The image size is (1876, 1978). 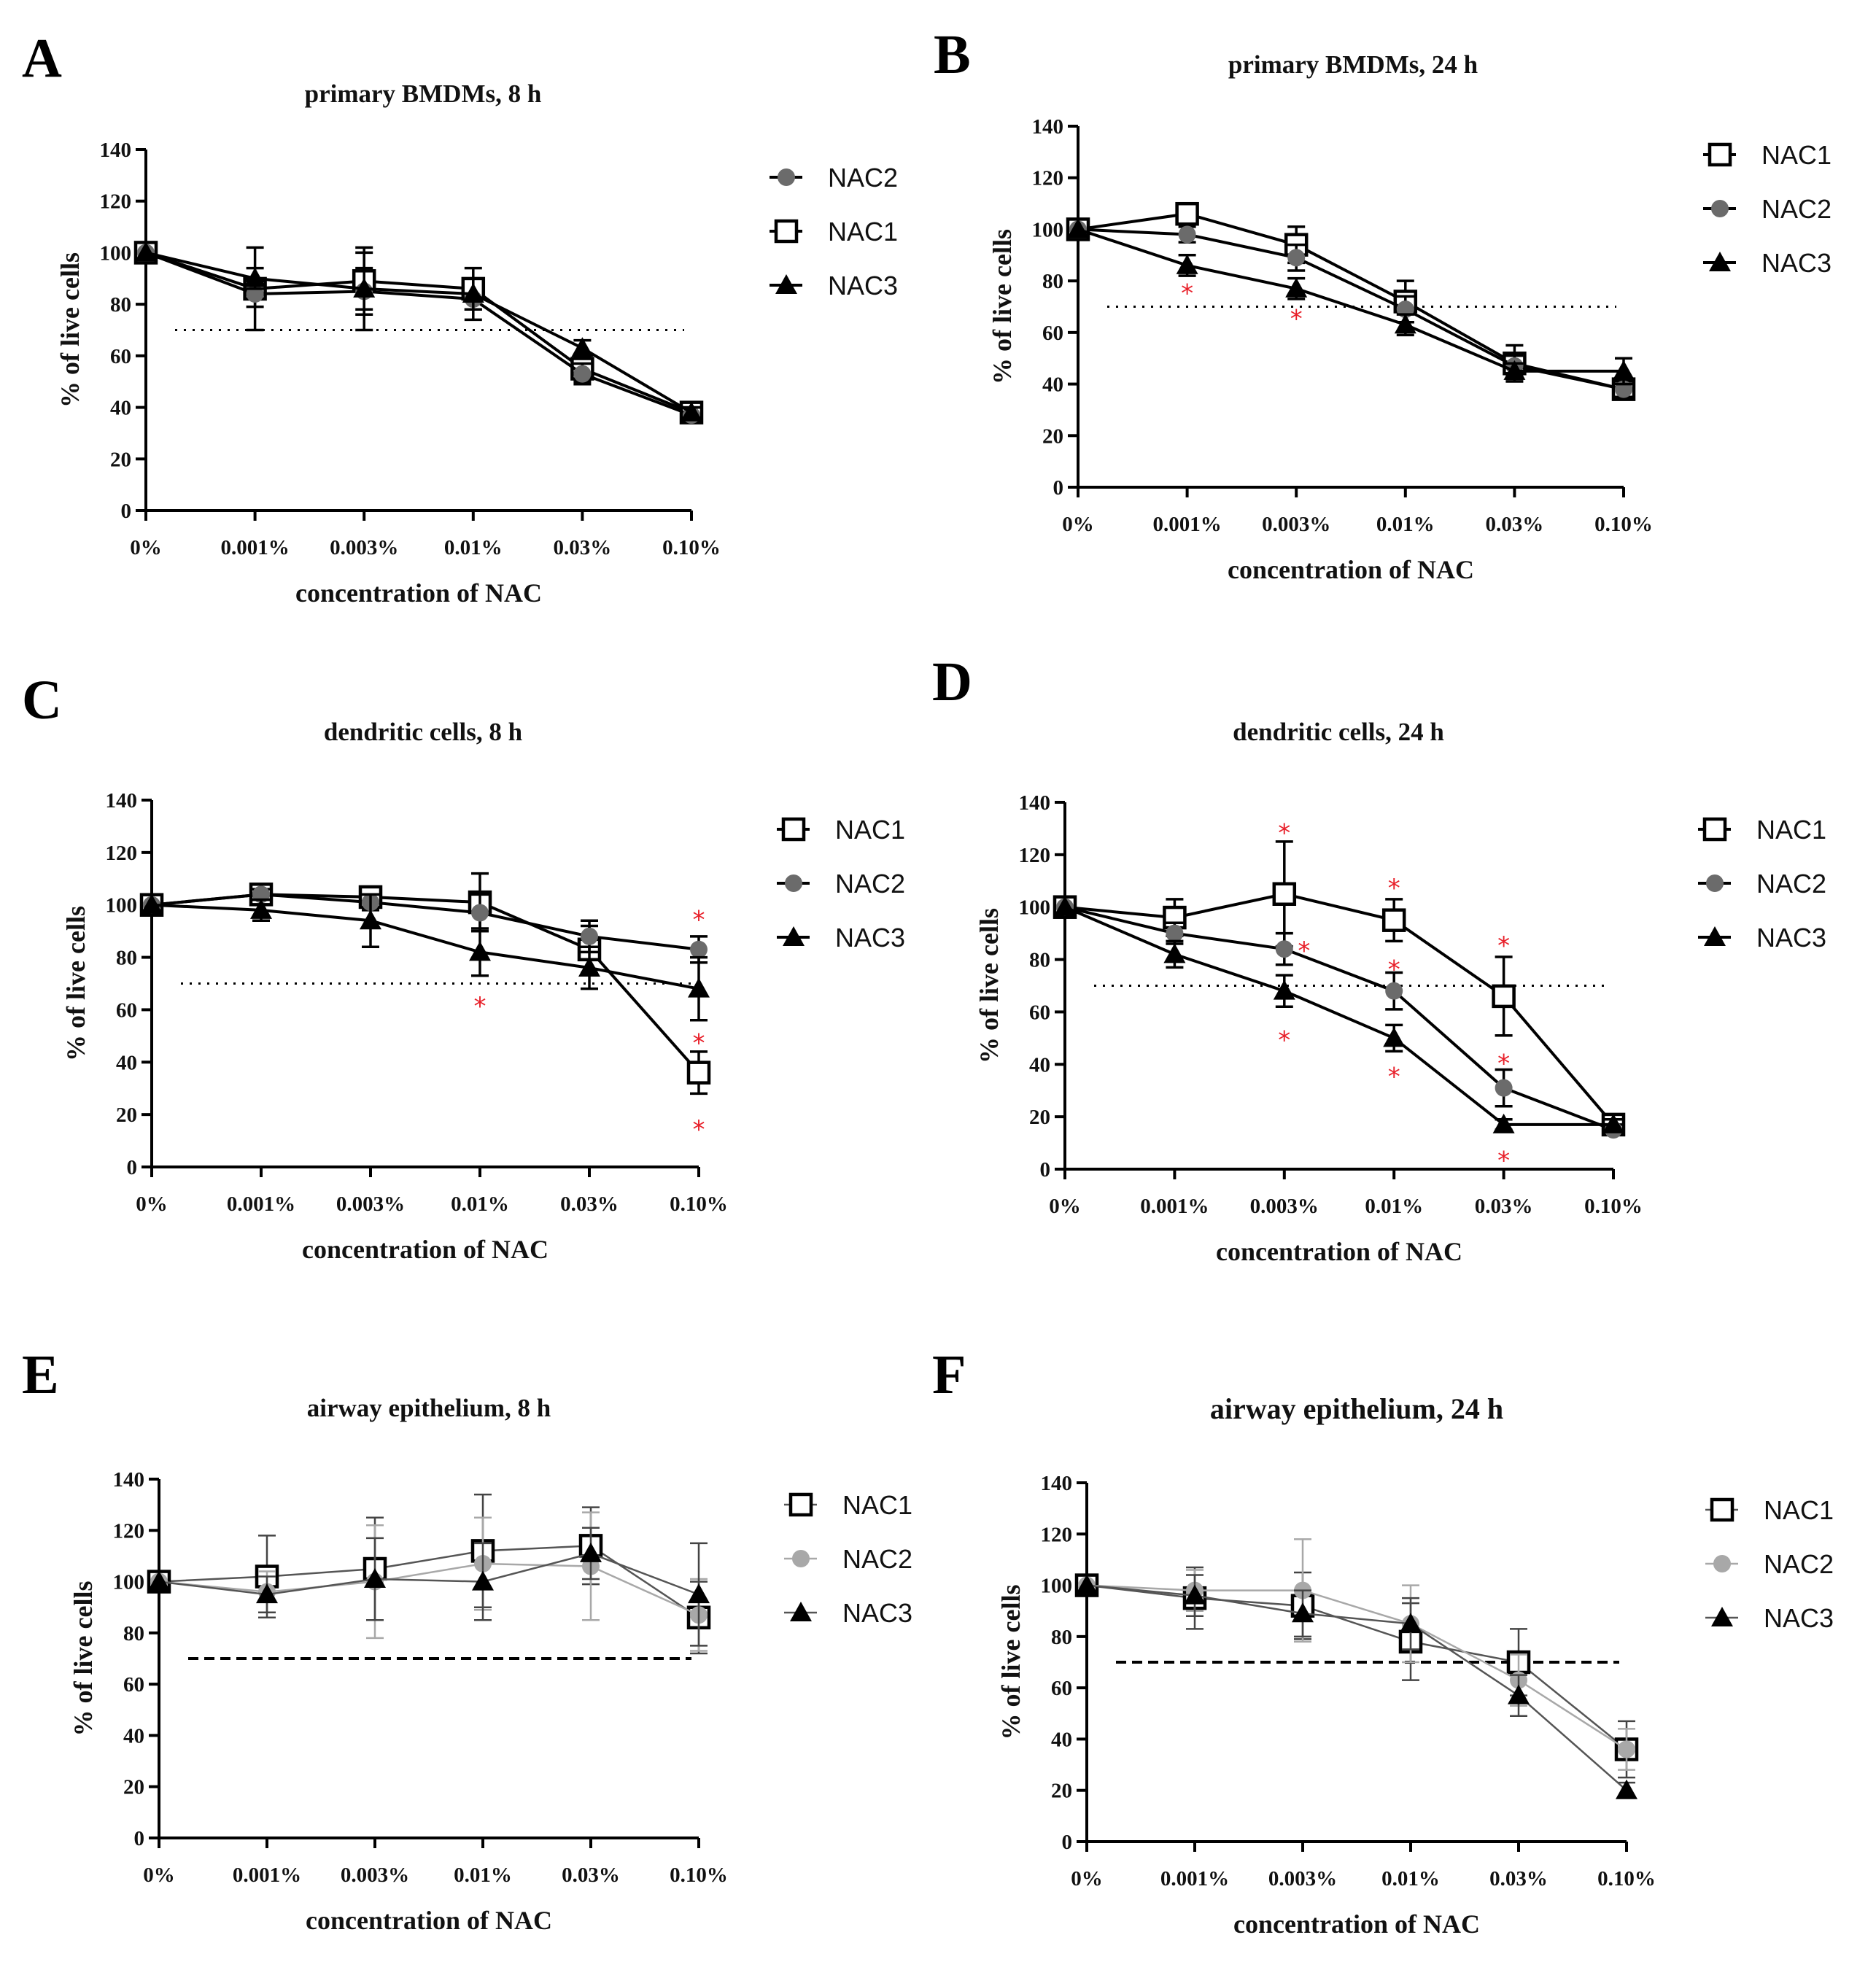 What do you see at coordinates (1339, 989) in the screenshot?
I see `series-nac1` at bounding box center [1339, 989].